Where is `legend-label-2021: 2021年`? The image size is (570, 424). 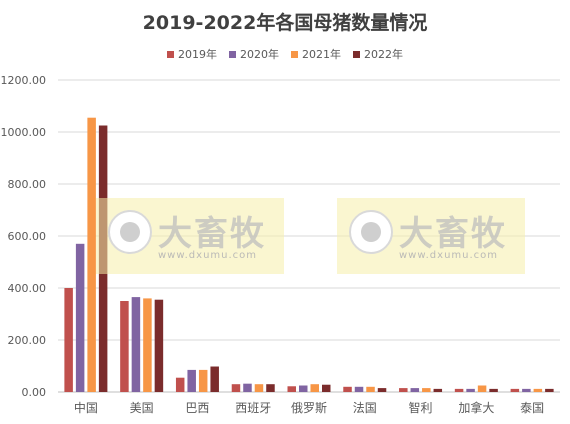
legend-label-2021: 2021年 is located at coordinates (321, 54).